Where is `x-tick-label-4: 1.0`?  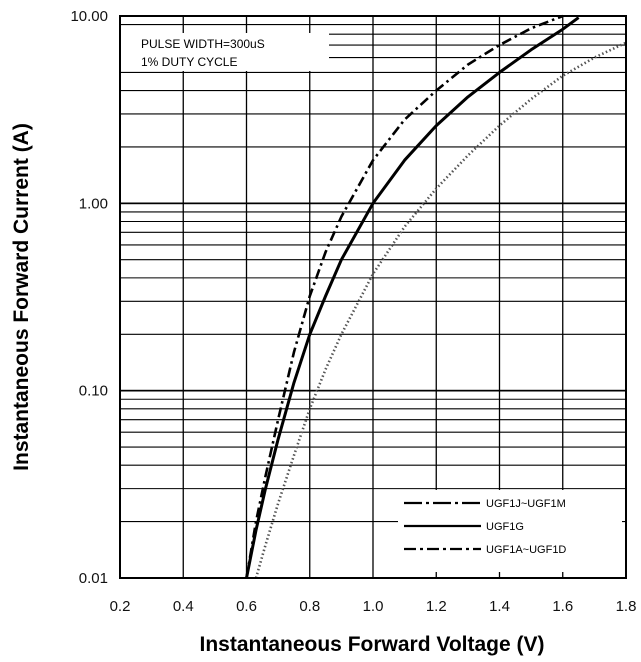 x-tick-label-4: 1.0 is located at coordinates (373, 606).